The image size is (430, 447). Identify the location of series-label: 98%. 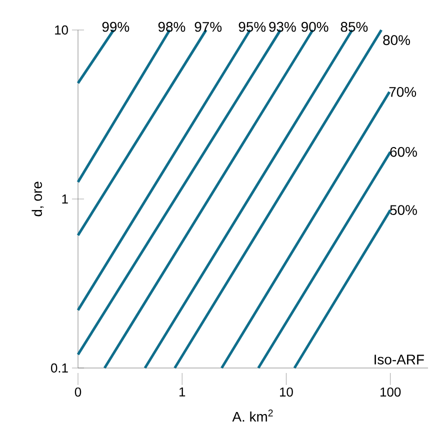
(172, 27).